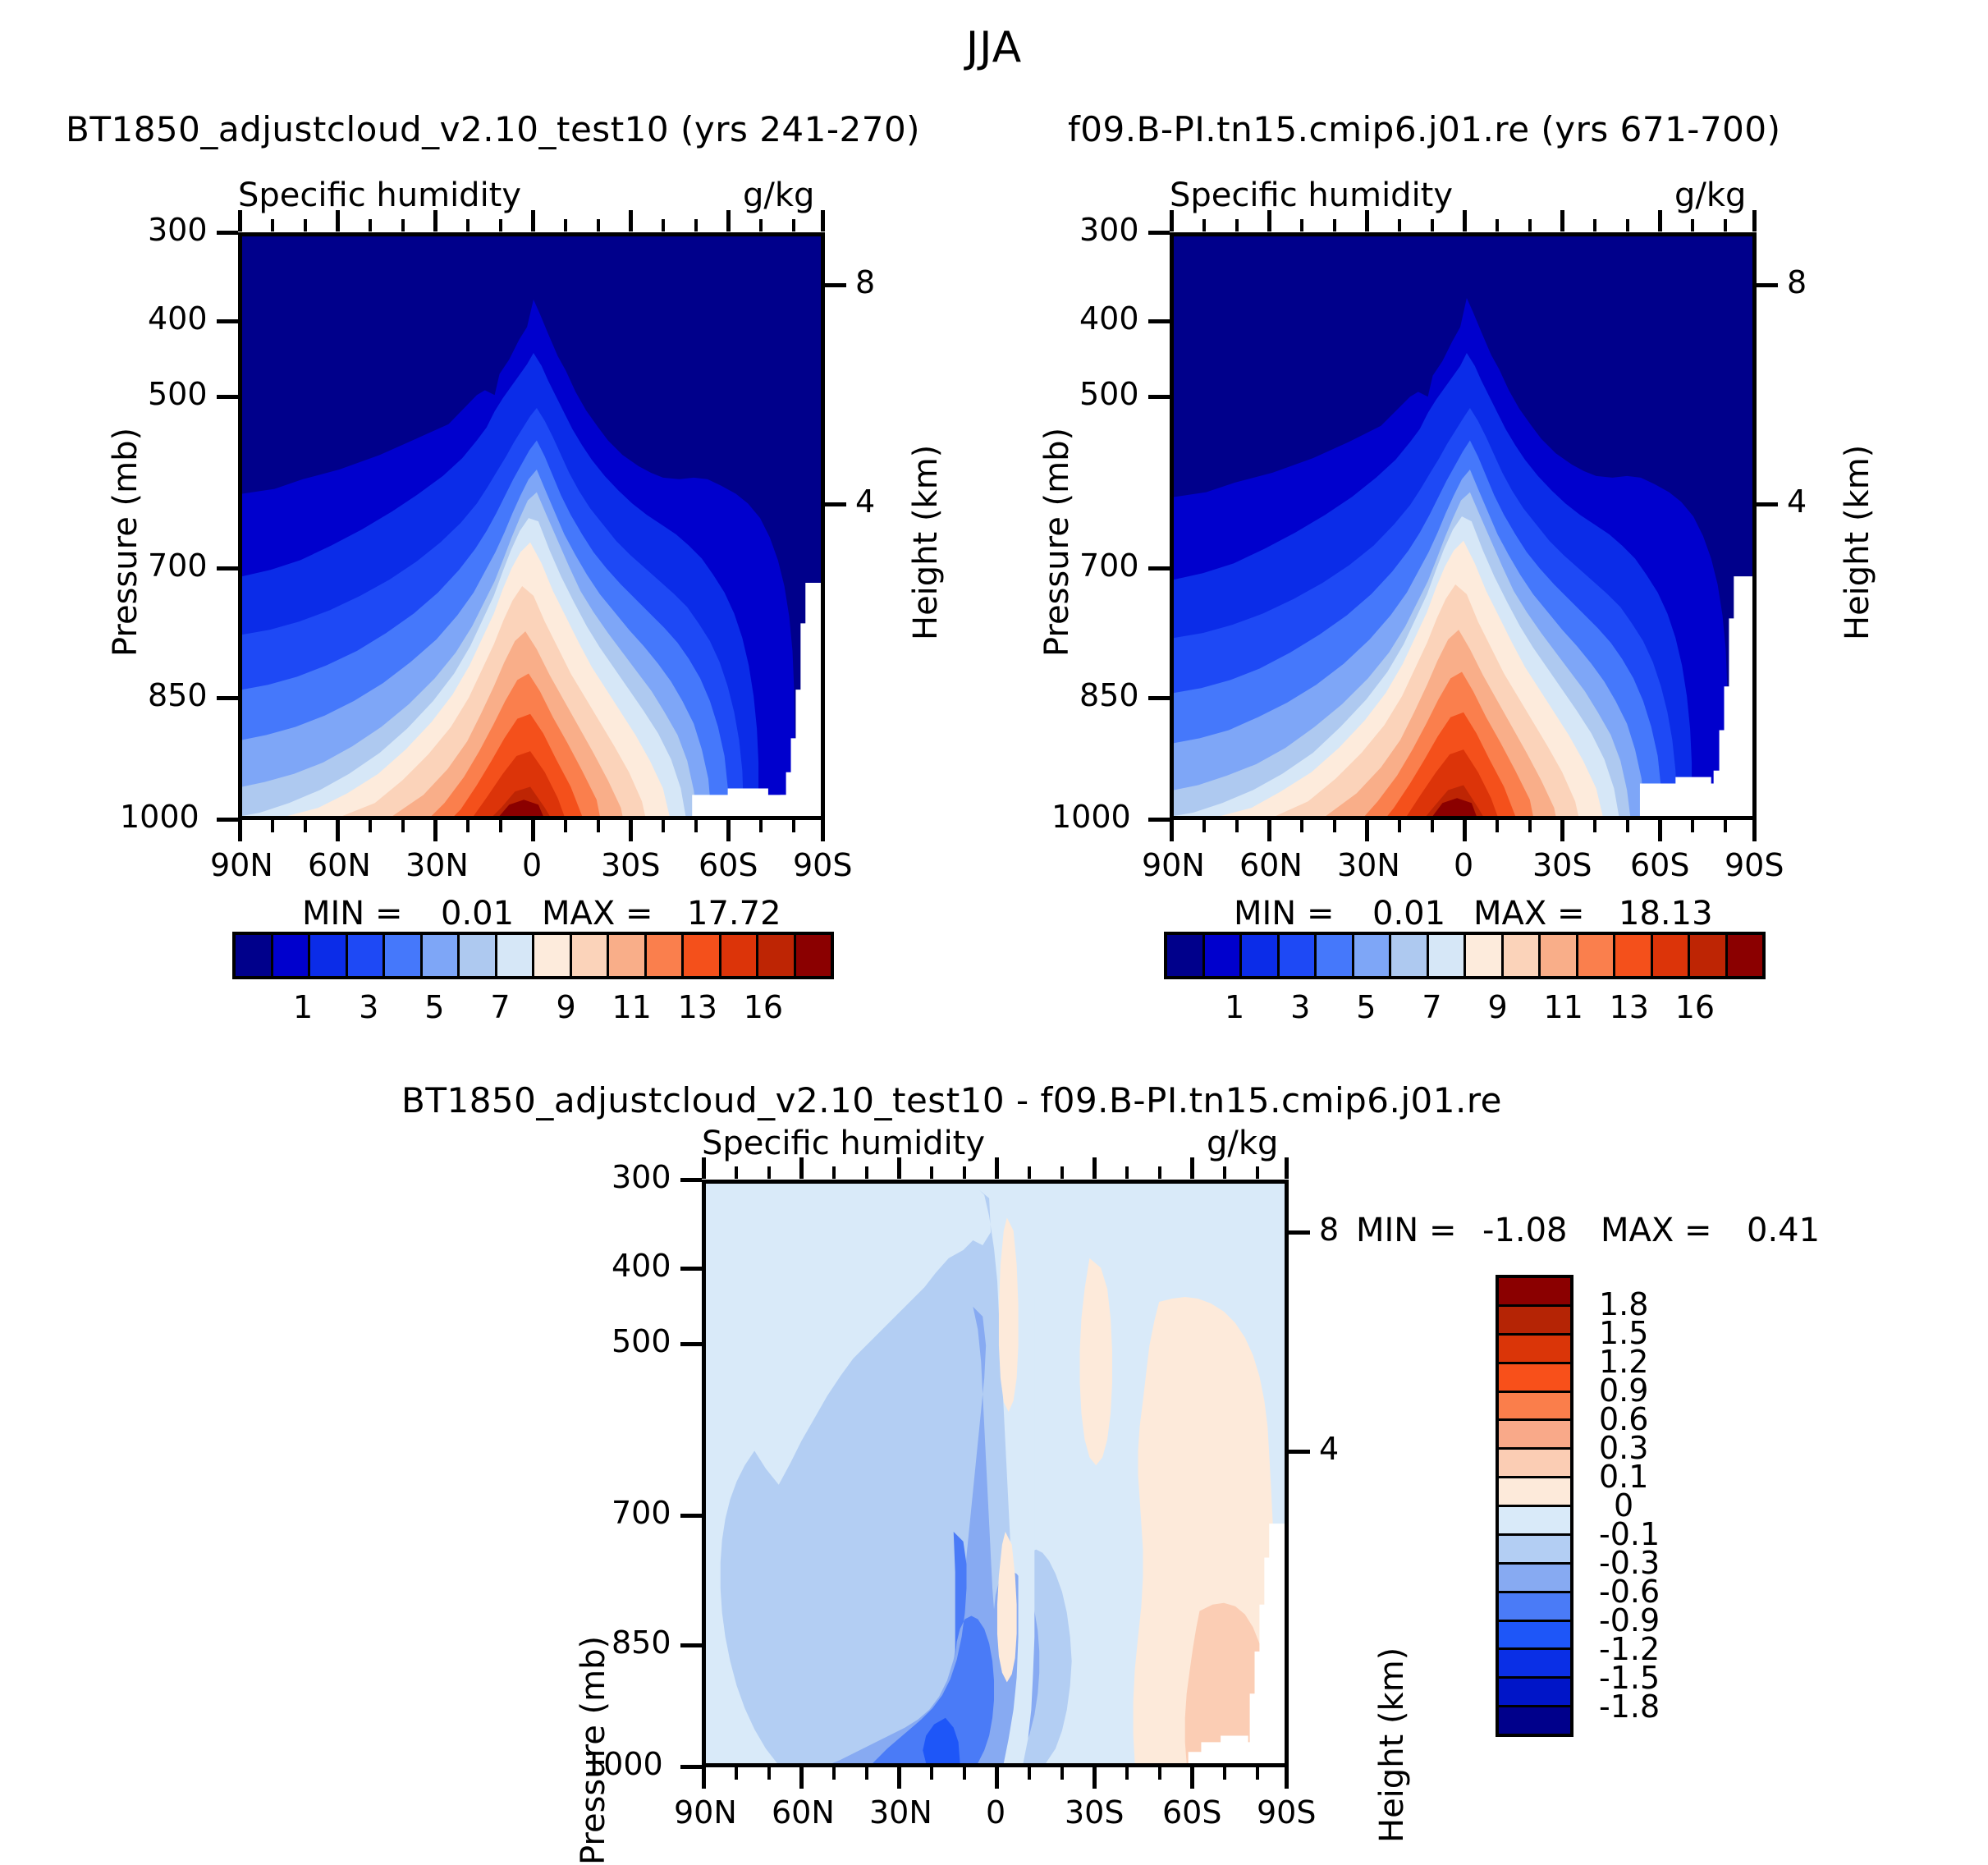 The height and width of the screenshot is (1865, 1988). Describe the element at coordinates (696, 225) in the screenshot. I see `left-top-tick-m10` at that location.